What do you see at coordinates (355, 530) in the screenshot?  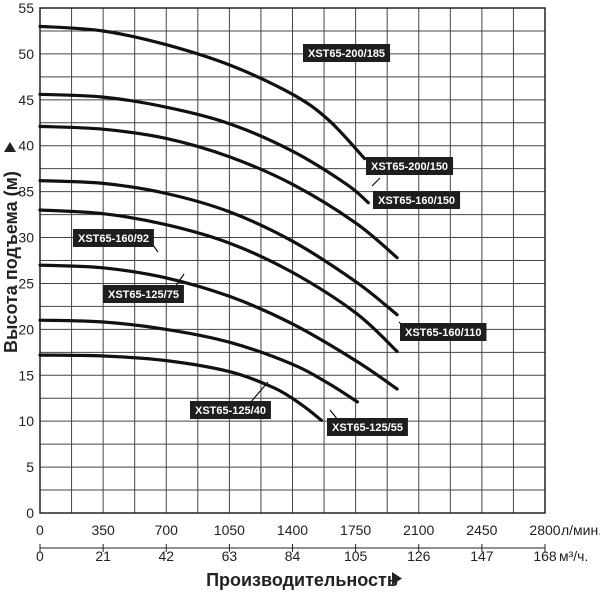 I see `x-tick-label-primary: 1750` at bounding box center [355, 530].